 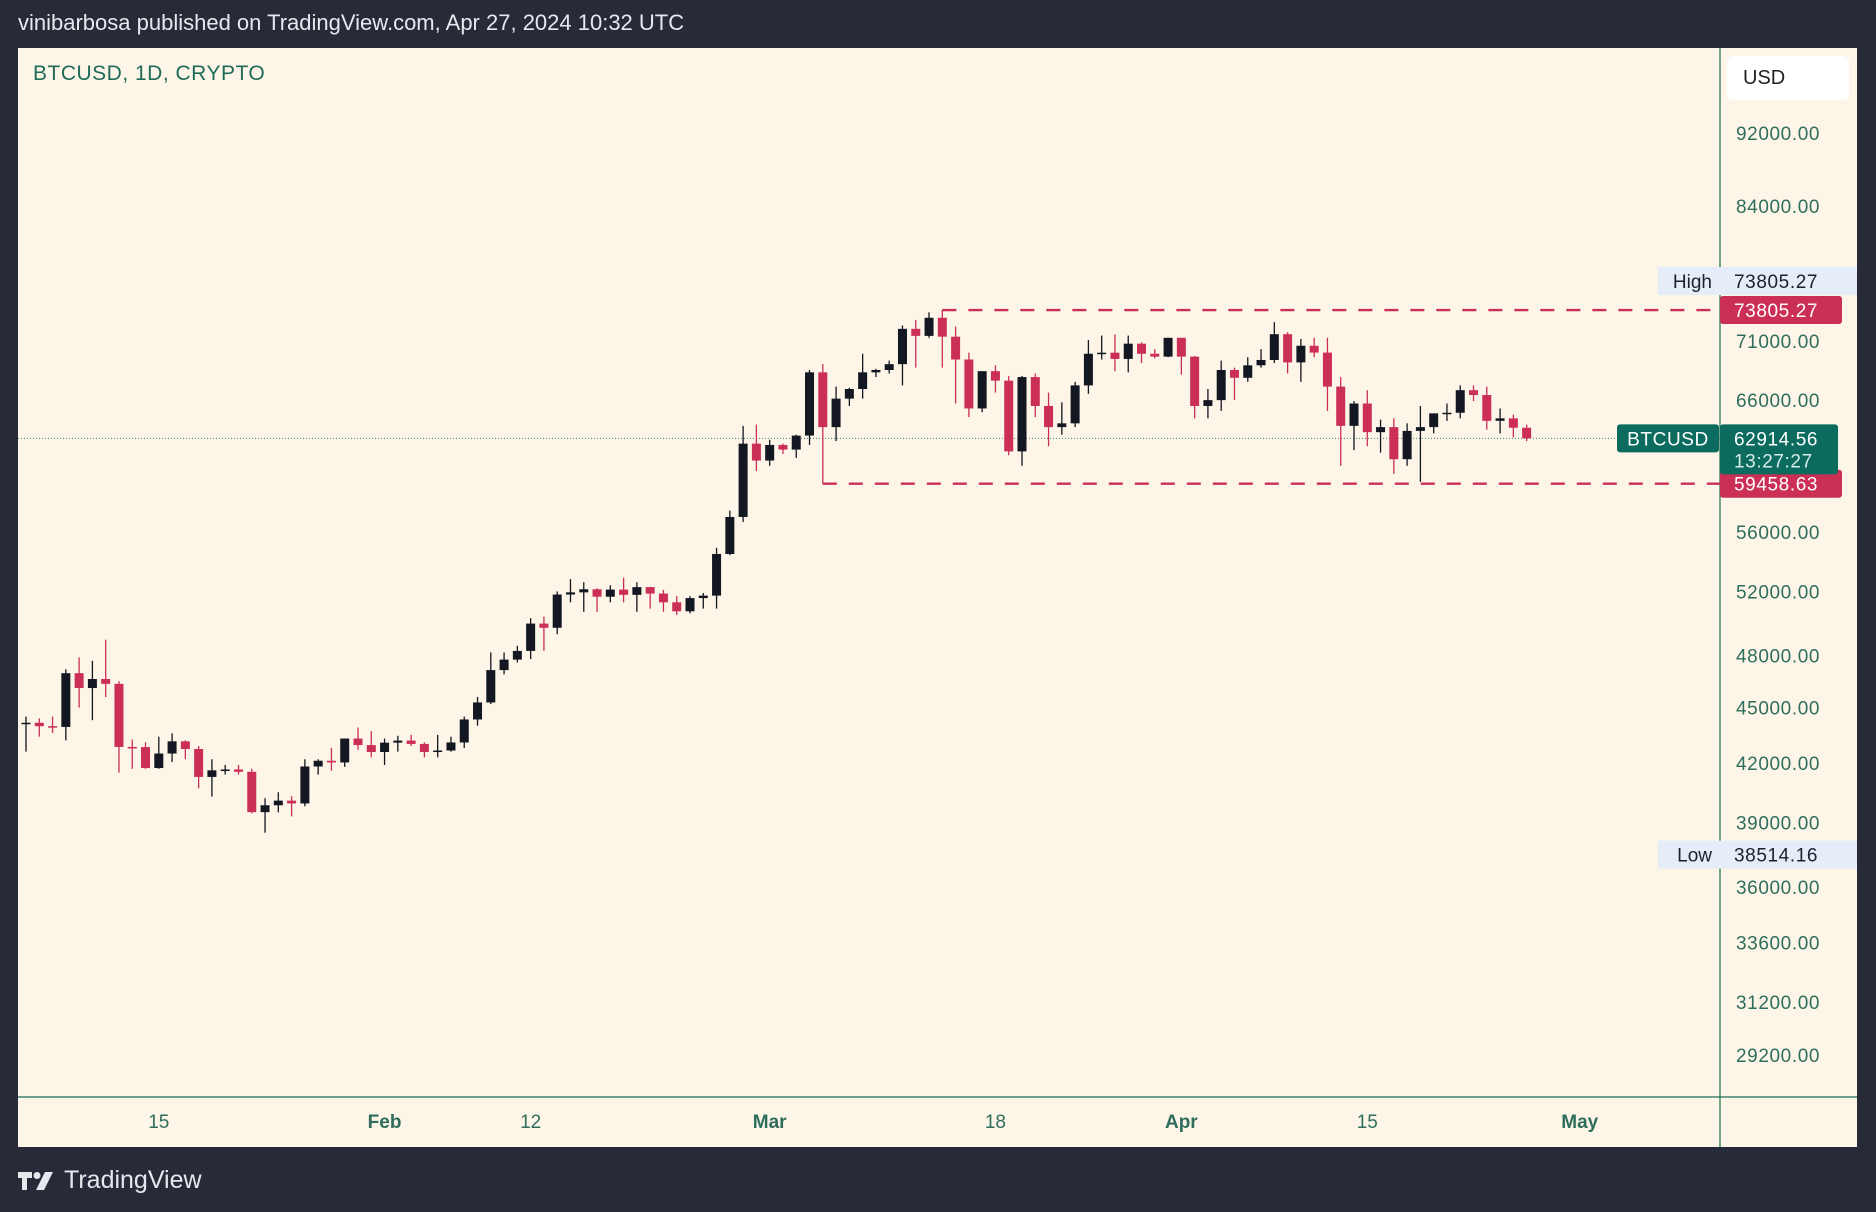 I want to click on tradingview-logo: TradingView, so click(x=110, y=1180).